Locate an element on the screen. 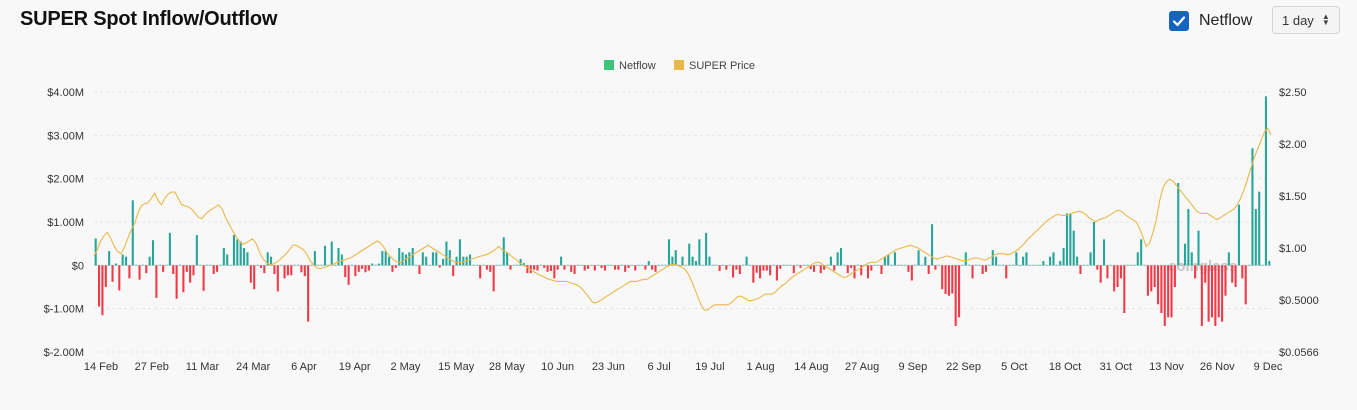  legend-label: SUPER Price is located at coordinates (722, 66).